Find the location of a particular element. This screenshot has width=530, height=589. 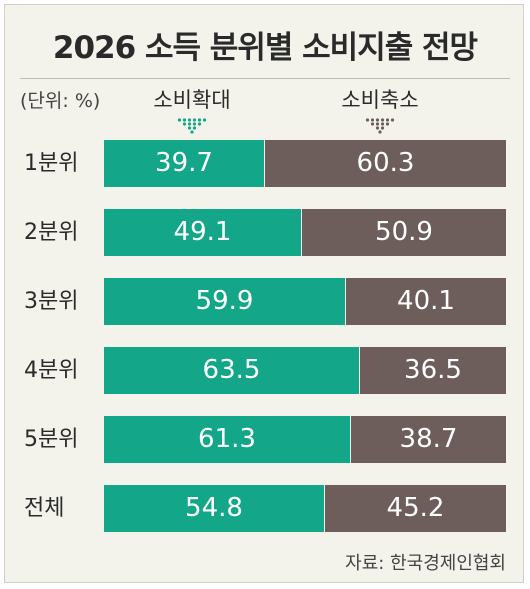

legend-expand-arrow-icon is located at coordinates (192, 126).